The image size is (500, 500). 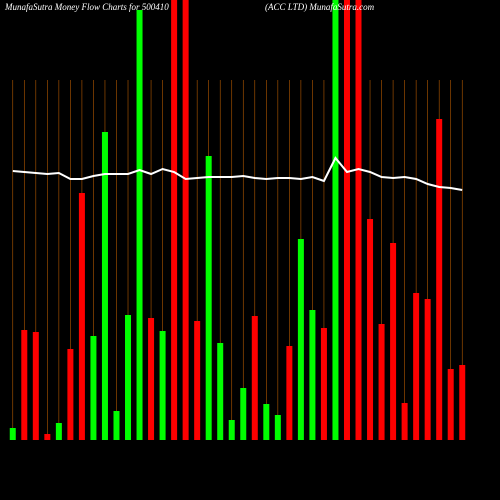 What do you see at coordinates (86, 7) in the screenshot?
I see `chart-title: MunafaSutra Money Flow Charts for 500410` at bounding box center [86, 7].